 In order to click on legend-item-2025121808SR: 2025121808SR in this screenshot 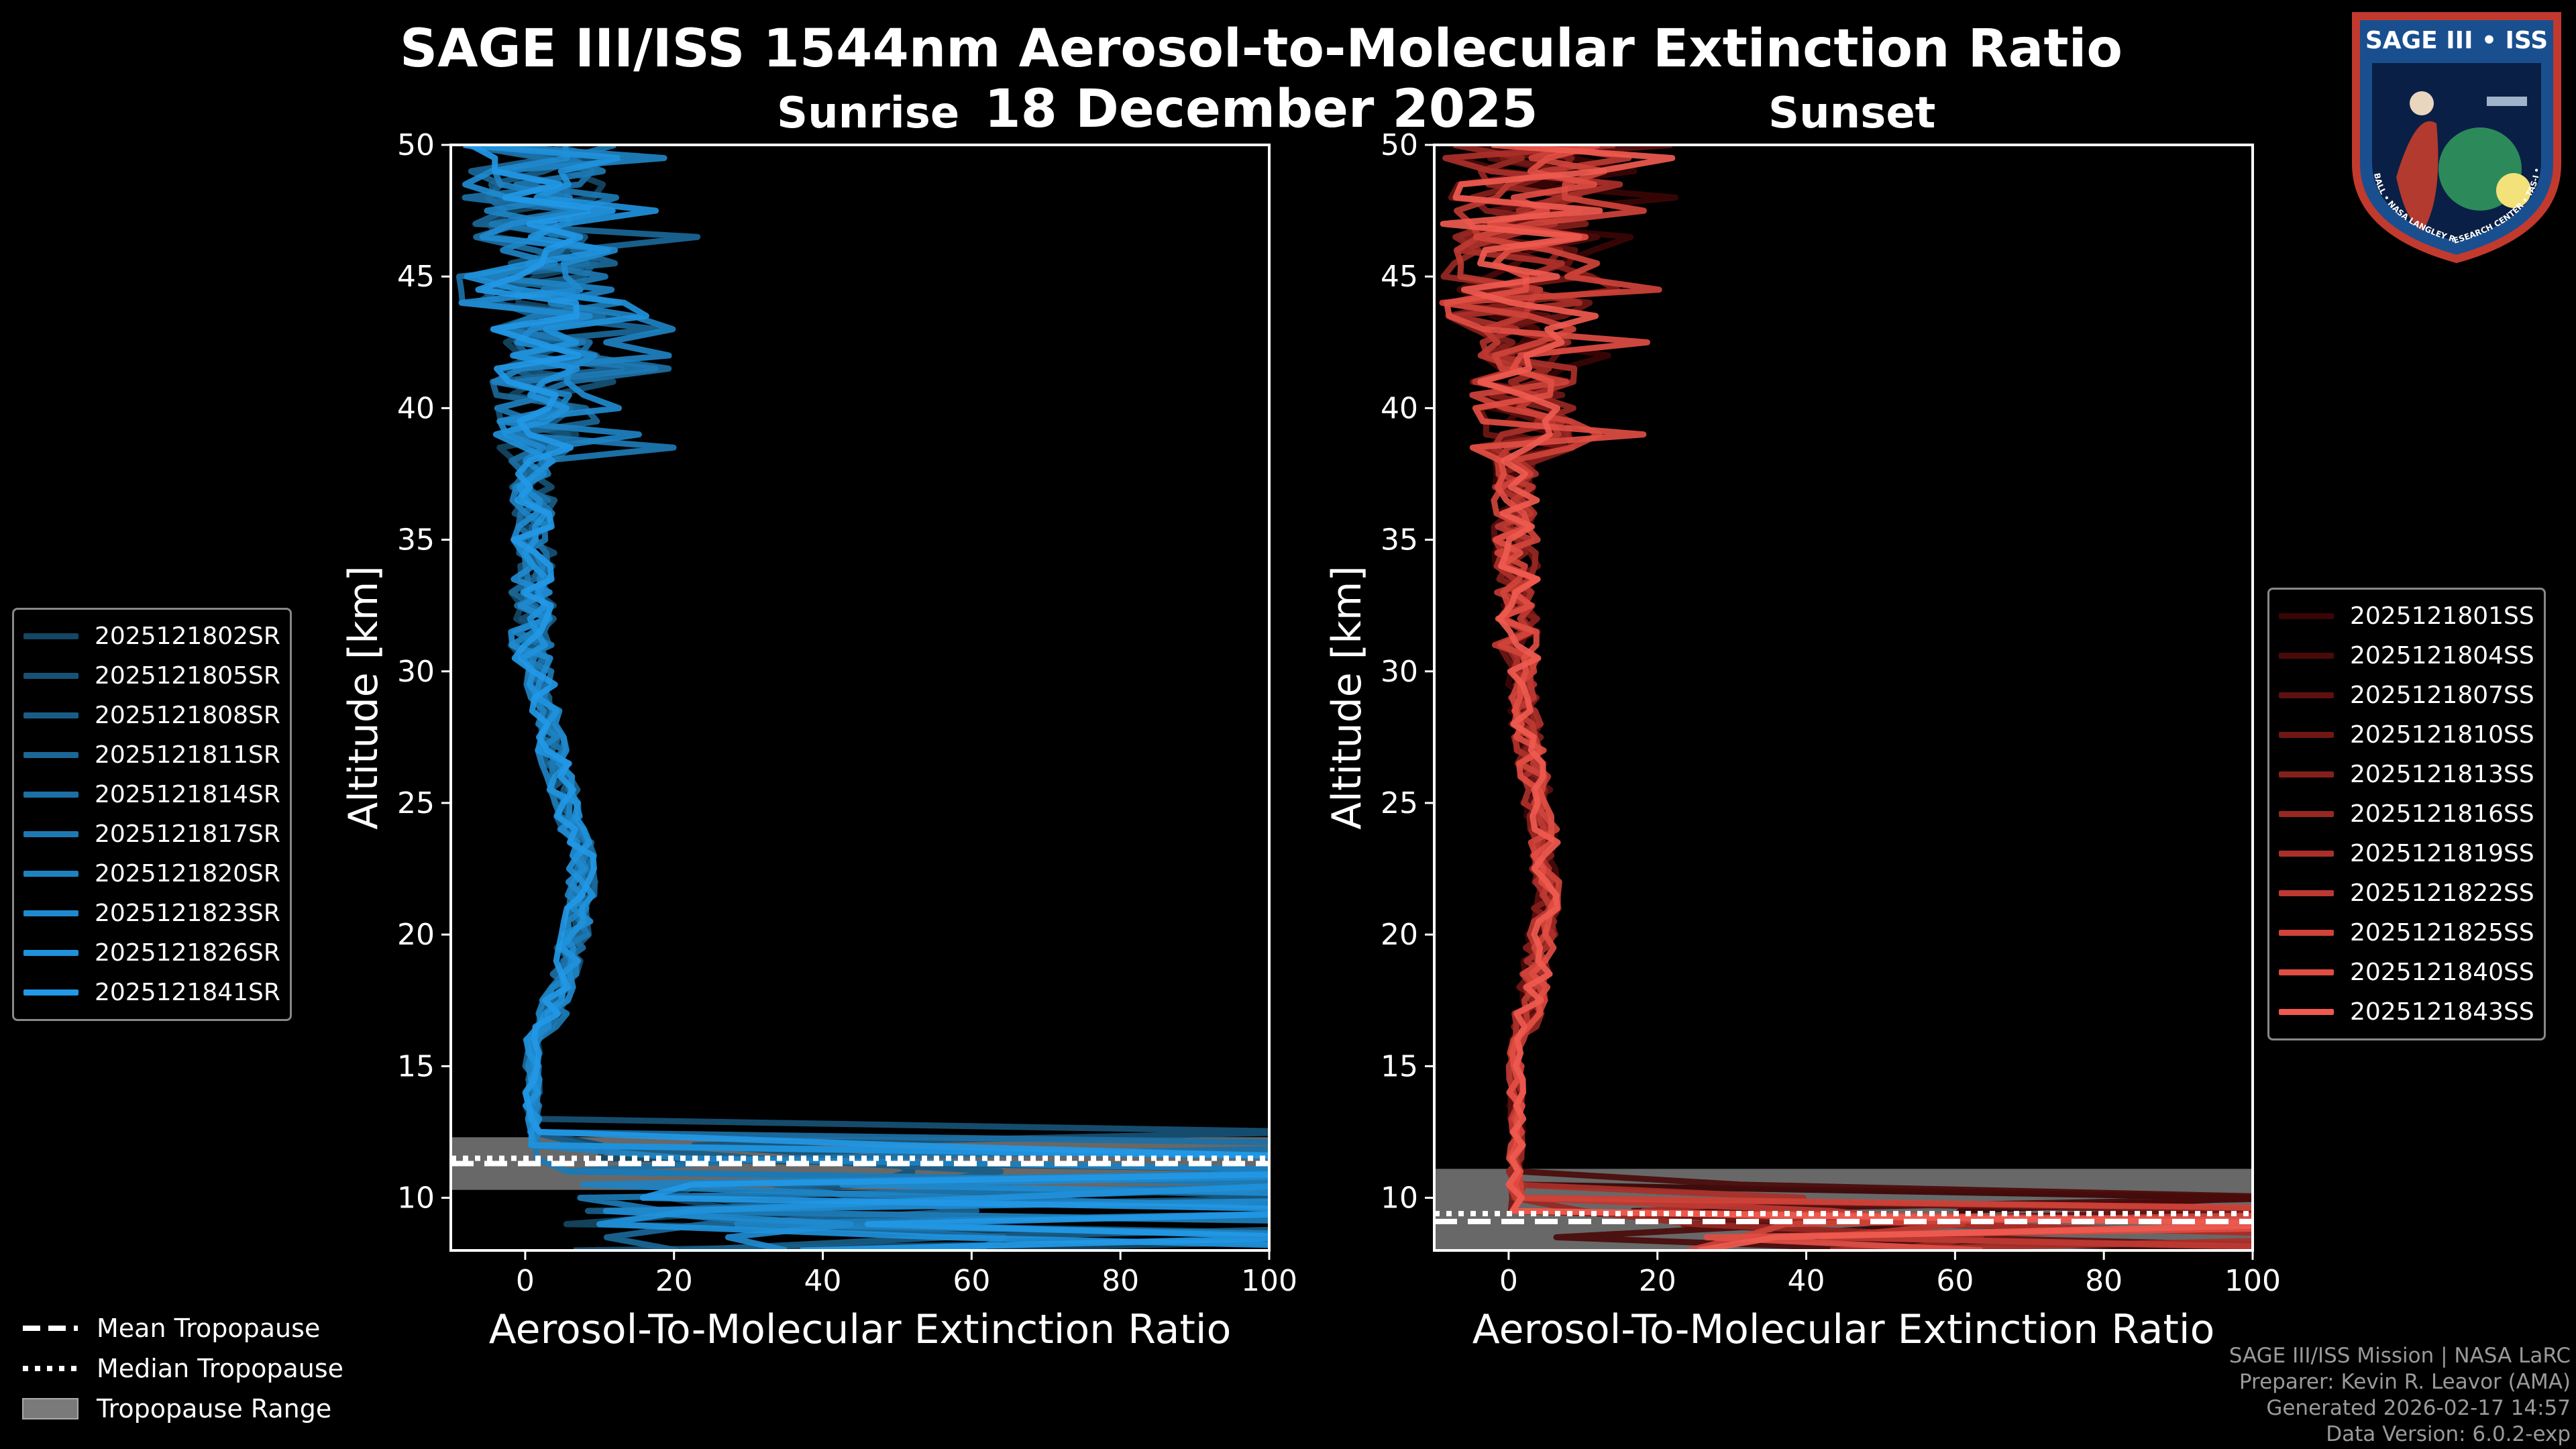, I will do `click(151, 715)`.